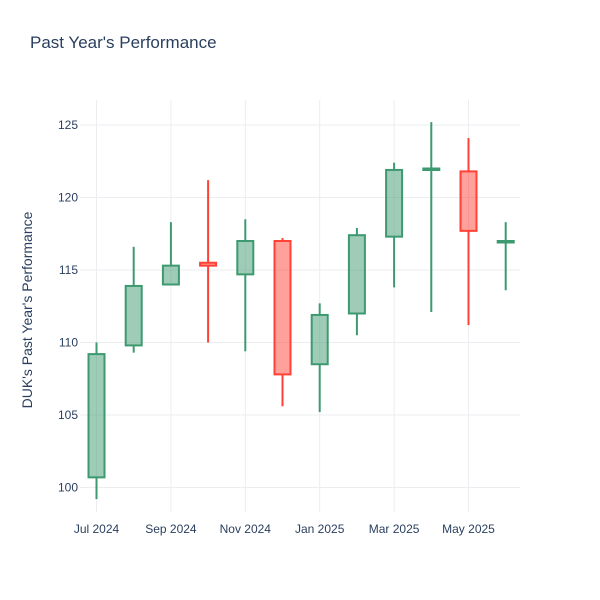 The image size is (600, 600). Describe the element at coordinates (68, 125) in the screenshot. I see `y-tick-label: 125` at that location.